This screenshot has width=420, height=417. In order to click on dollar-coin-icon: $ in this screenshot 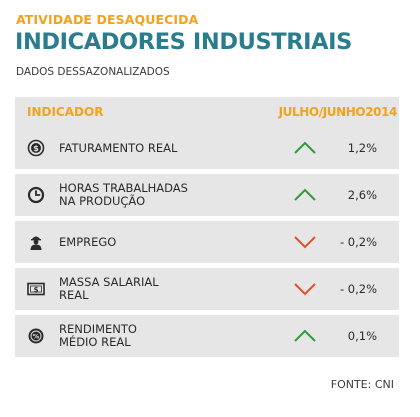, I will do `click(36, 148)`.